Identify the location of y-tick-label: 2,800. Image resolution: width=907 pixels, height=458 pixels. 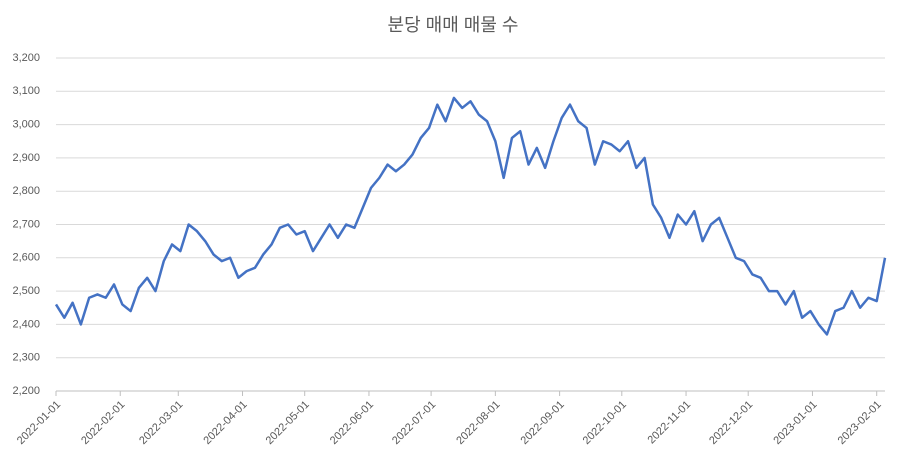
(26, 191).